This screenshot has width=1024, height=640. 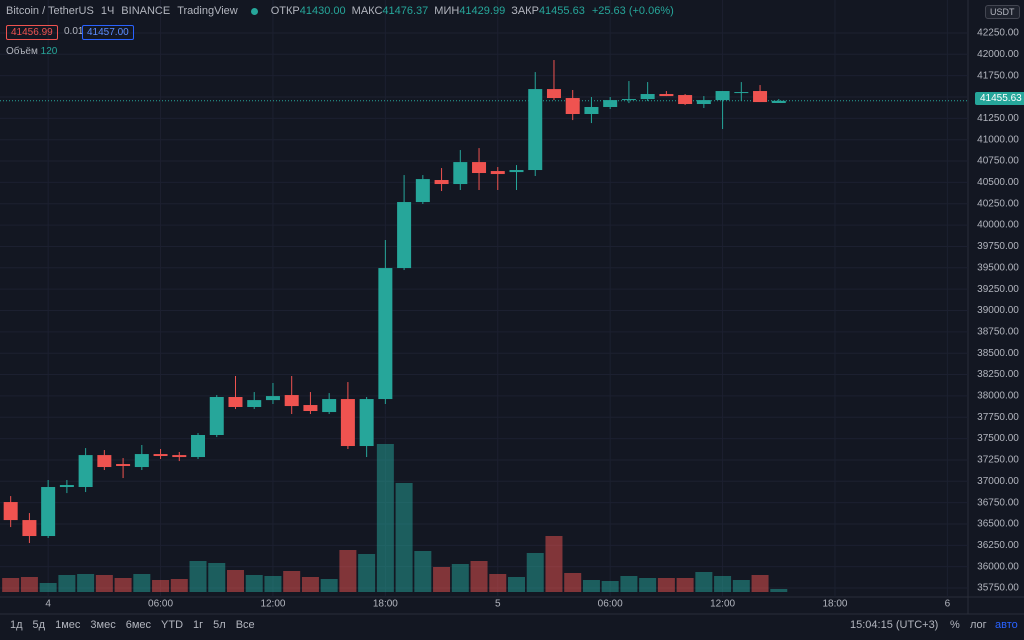 What do you see at coordinates (108, 32) in the screenshot?
I see `ask: 41457.00` at bounding box center [108, 32].